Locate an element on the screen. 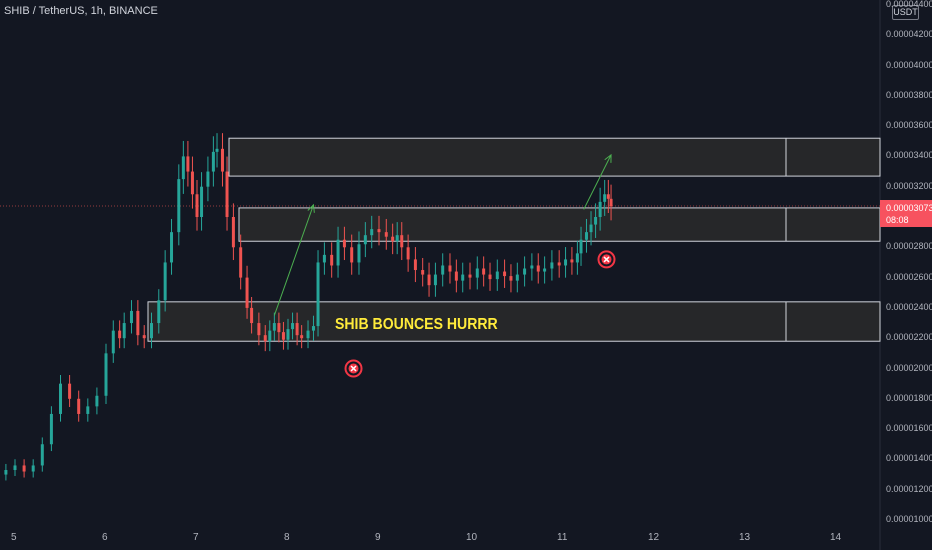  price-tick-label: 0.00001600 is located at coordinates (909, 428).